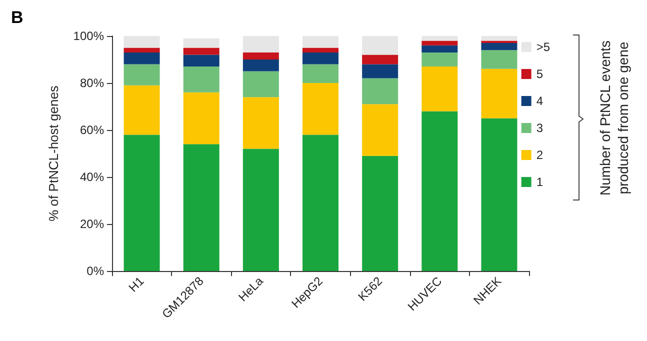 This screenshot has height=341, width=647. I want to click on y-tick-label: 0%, so click(95, 271).